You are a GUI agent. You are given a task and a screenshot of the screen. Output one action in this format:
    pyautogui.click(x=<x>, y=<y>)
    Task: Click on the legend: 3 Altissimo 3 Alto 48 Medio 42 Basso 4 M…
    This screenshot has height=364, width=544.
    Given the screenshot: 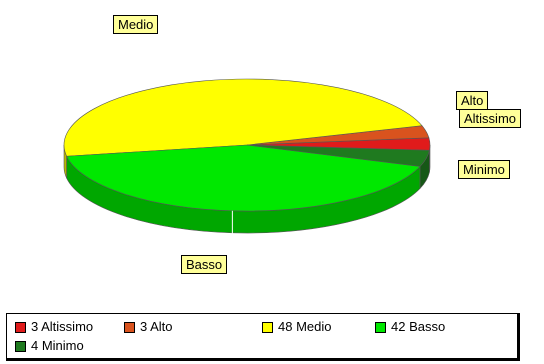 What is the action you would take?
    pyautogui.click(x=263, y=337)
    